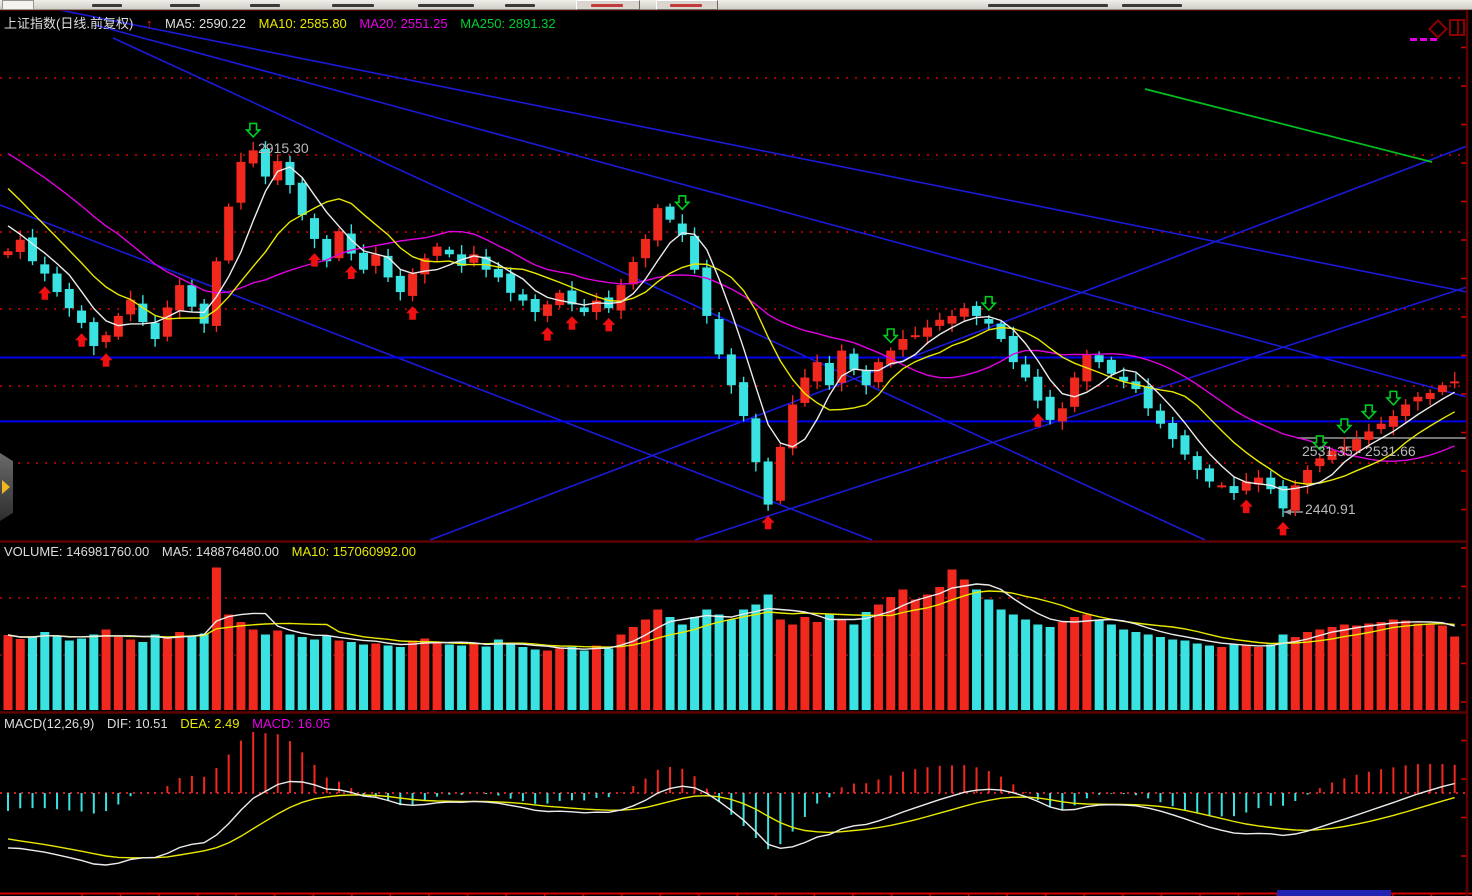 This screenshot has width=1472, height=896. Describe the element at coordinates (18, 5) in the screenshot. I see `app-menu-icon` at that location.